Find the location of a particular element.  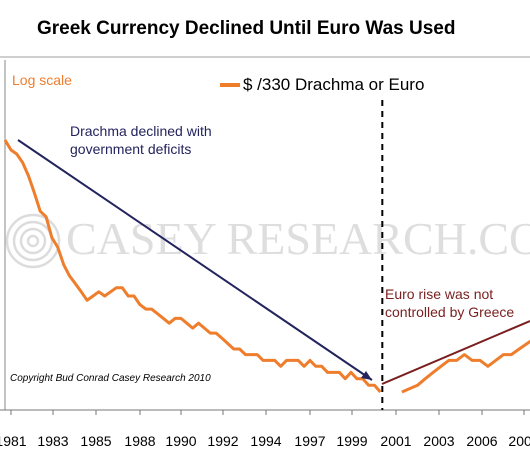

x-tick-label: 1990 is located at coordinates (180, 441).